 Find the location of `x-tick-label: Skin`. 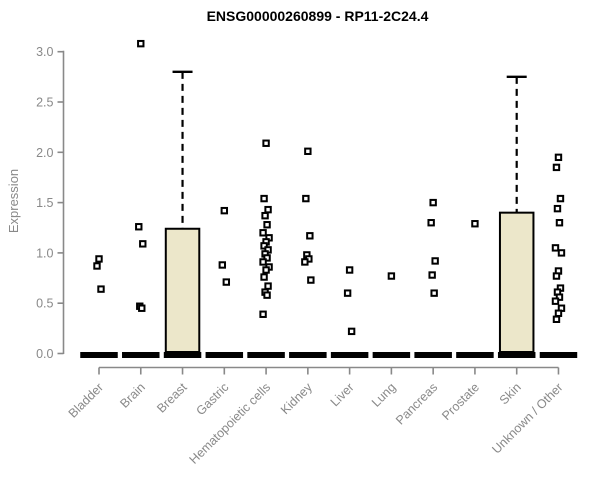

x-tick-label: Skin is located at coordinates (510, 393).